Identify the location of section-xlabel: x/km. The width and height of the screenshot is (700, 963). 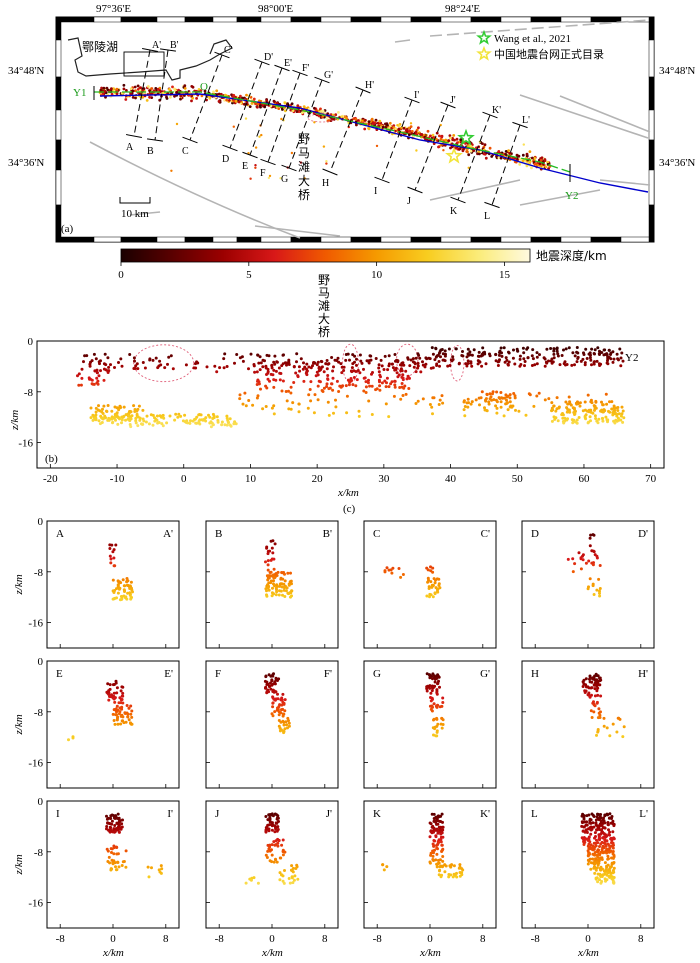
(348, 493).